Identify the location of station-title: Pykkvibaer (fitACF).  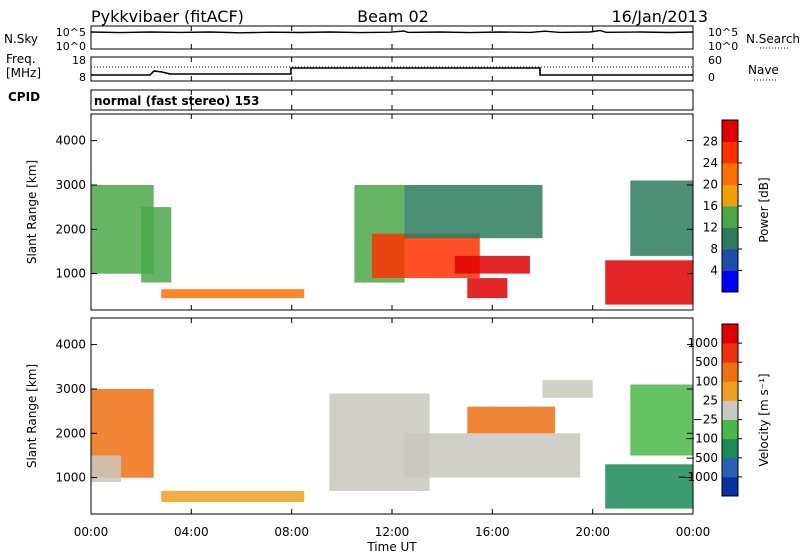
(167, 16).